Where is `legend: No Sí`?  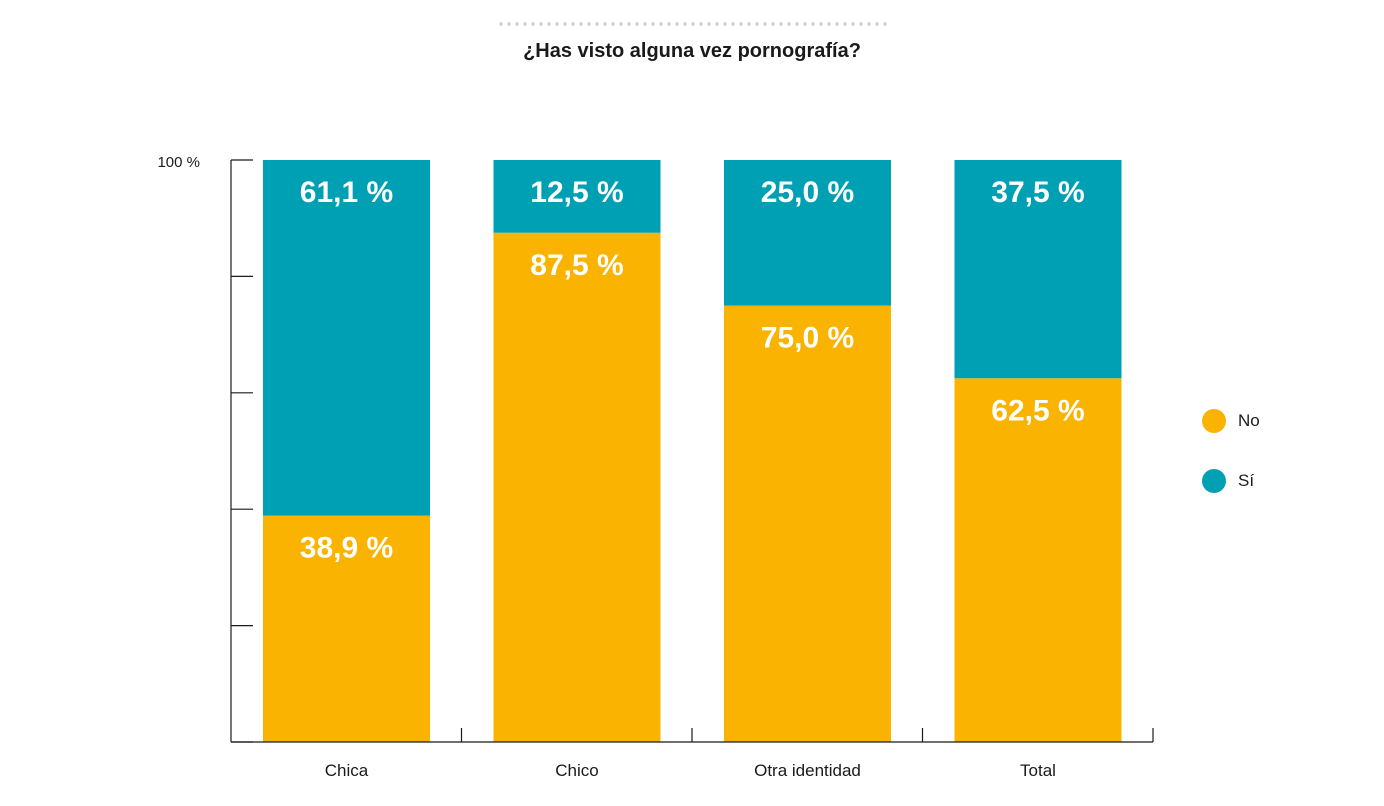
legend: No Sí is located at coordinates (1231, 468).